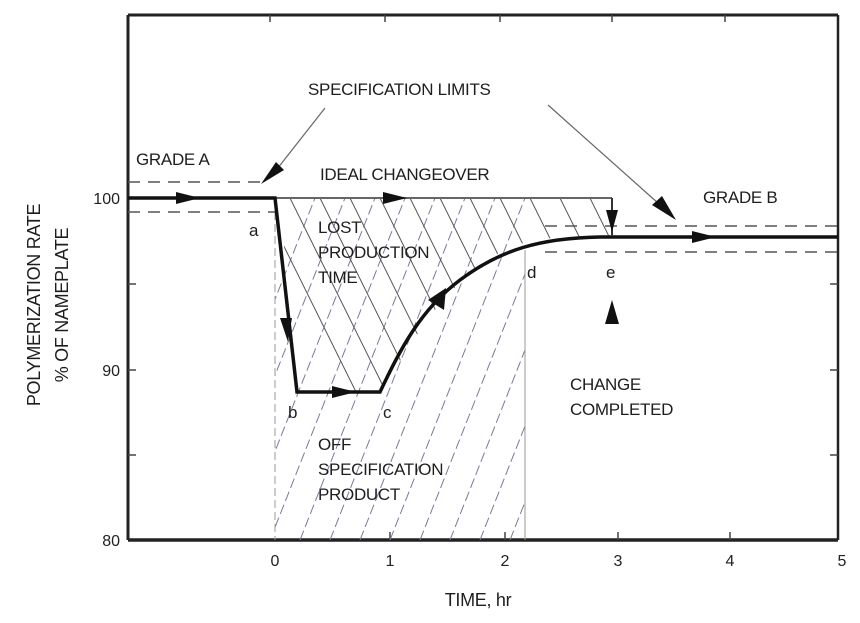 The image size is (860, 623). What do you see at coordinates (334, 444) in the screenshot?
I see `off-spec-label-1: OFF` at bounding box center [334, 444].